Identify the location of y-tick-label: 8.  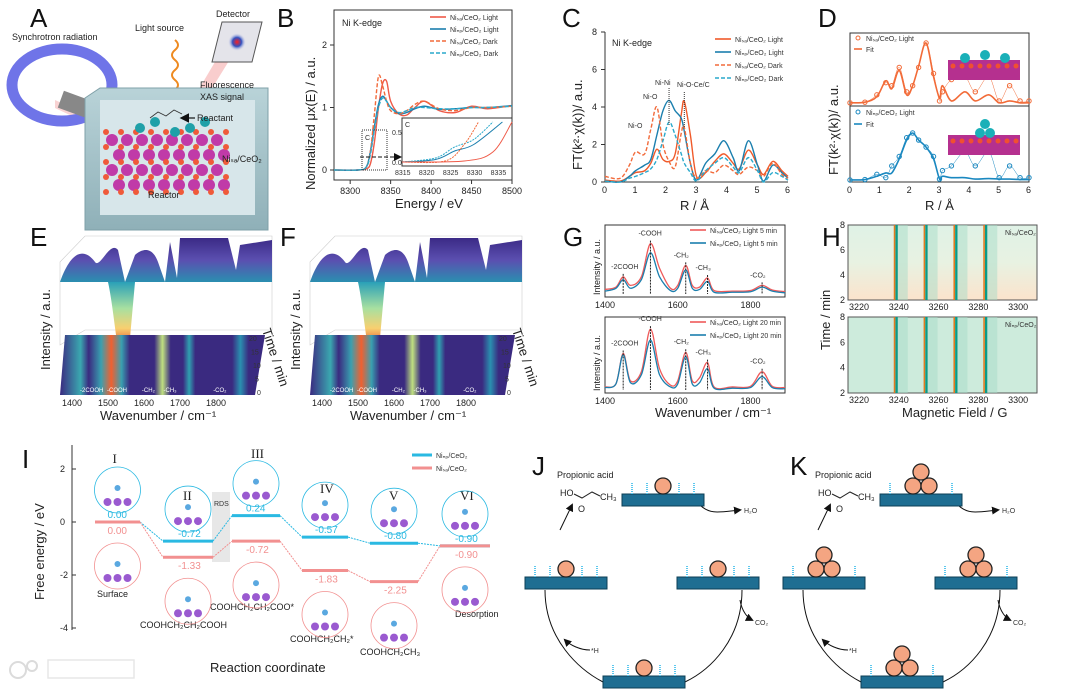
(842, 225).